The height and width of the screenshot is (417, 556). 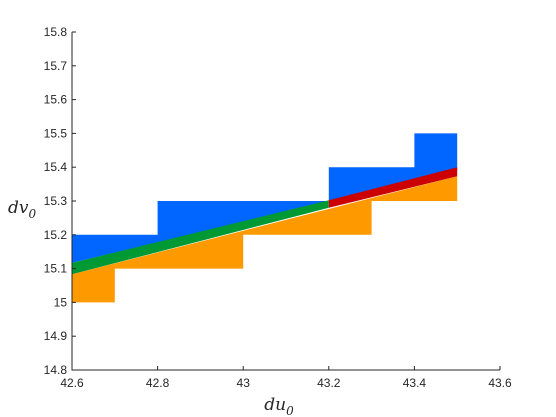 I want to click on y-tick-label: 14.9, so click(x=56, y=336).